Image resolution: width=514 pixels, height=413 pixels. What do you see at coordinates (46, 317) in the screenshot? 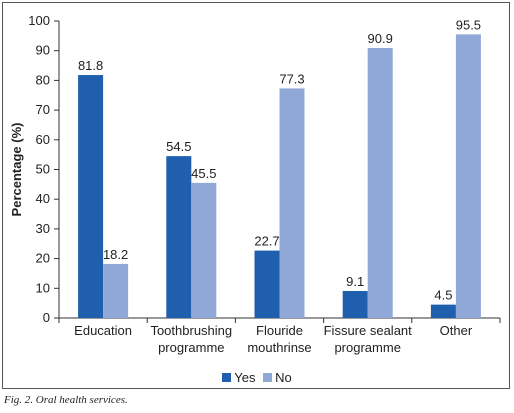
I see `y-tick-label: 0` at bounding box center [46, 317].